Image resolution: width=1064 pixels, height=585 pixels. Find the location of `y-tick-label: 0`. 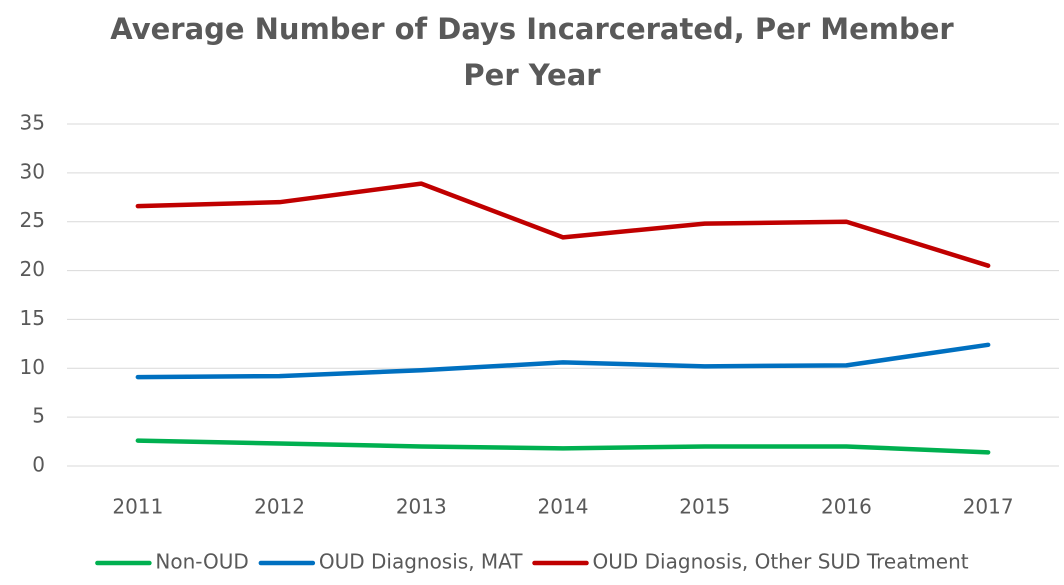

y-tick-label: 0 is located at coordinates (38, 465).